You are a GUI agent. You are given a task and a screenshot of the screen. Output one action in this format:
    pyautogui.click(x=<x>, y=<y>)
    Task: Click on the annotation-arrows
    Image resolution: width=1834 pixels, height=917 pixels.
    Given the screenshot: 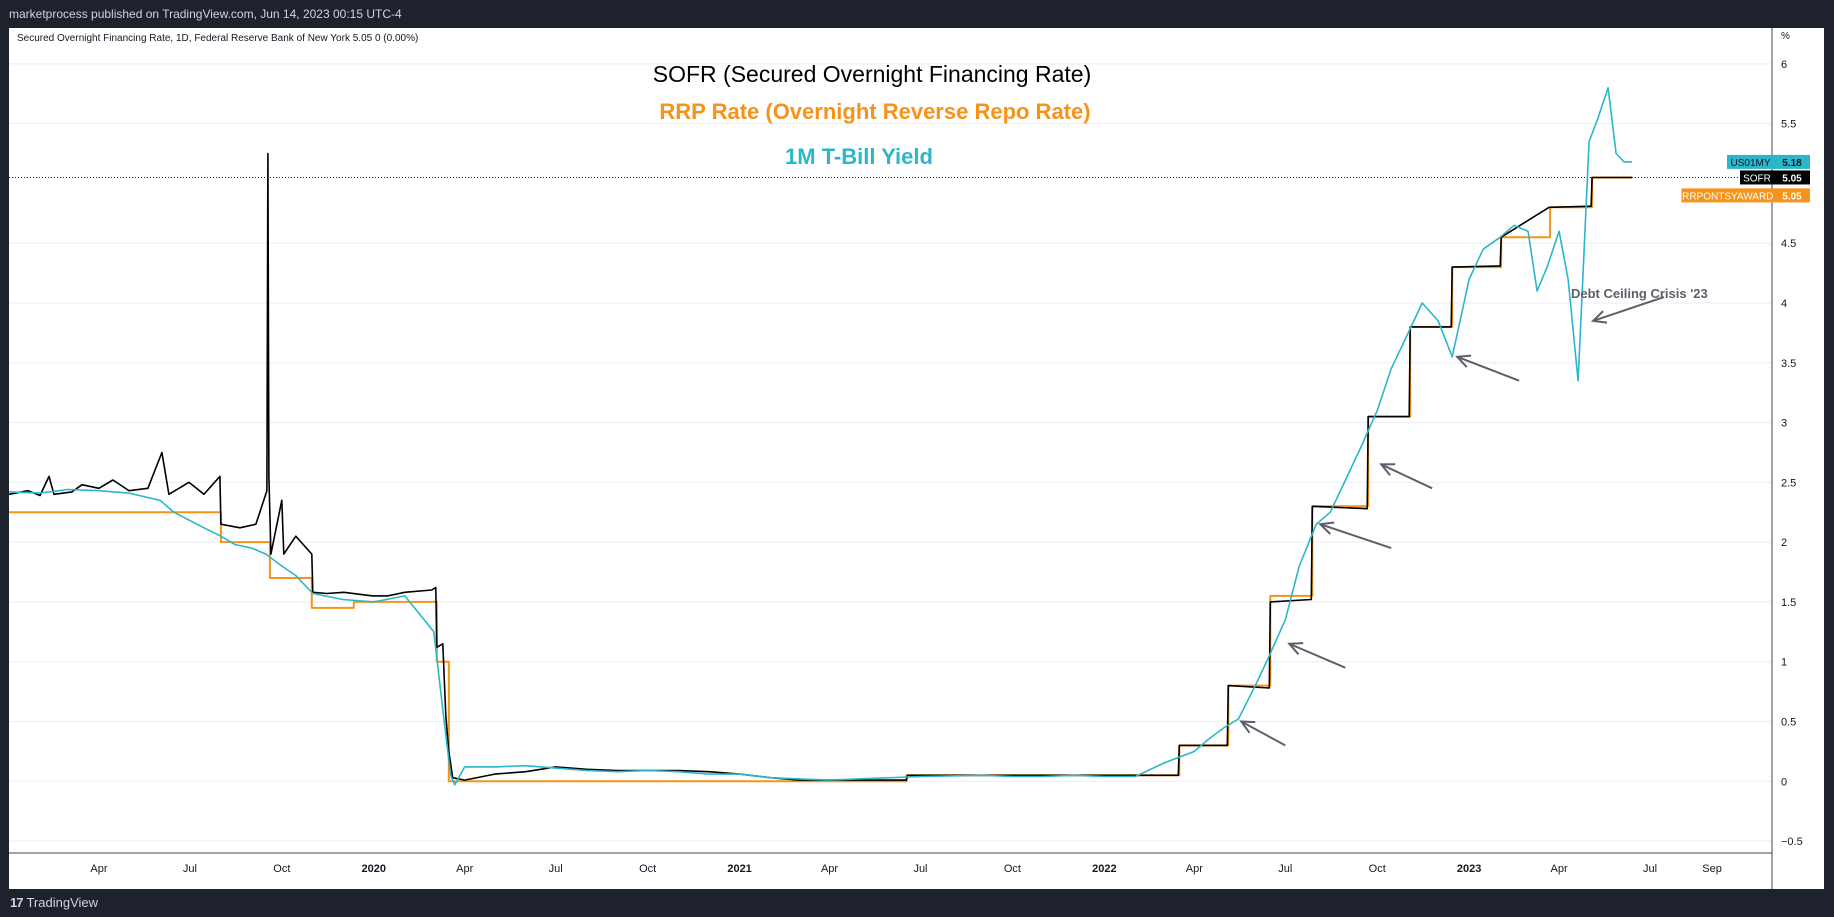 What is the action you would take?
    pyautogui.click(x=1452, y=521)
    